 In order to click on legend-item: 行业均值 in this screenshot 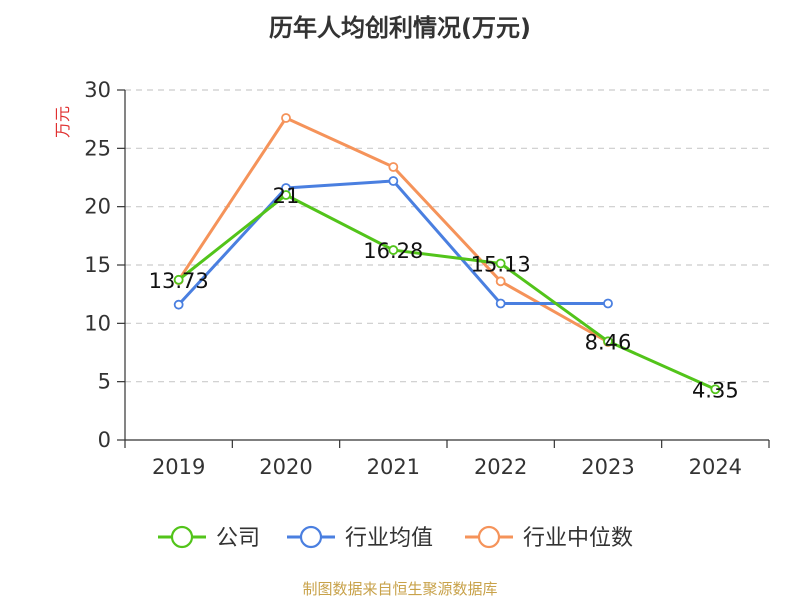, I will do `click(360, 538)`.